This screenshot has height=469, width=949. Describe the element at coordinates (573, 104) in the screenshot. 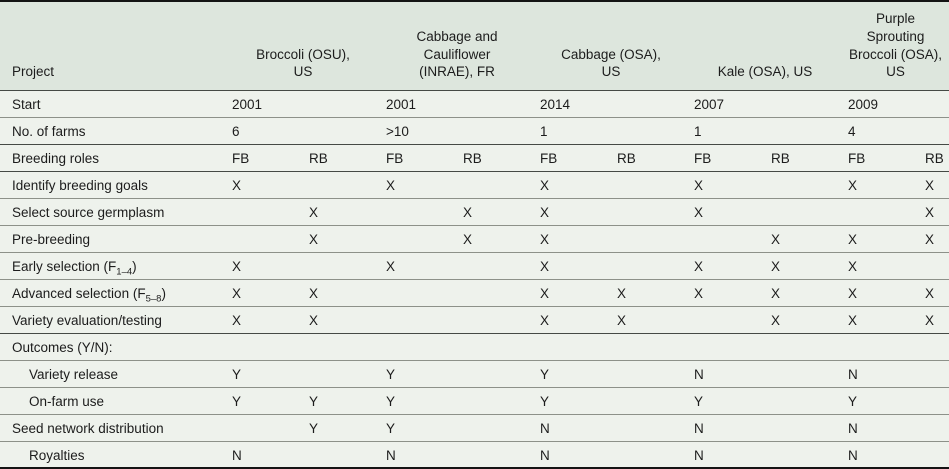

I see `cell: 2014` at that location.